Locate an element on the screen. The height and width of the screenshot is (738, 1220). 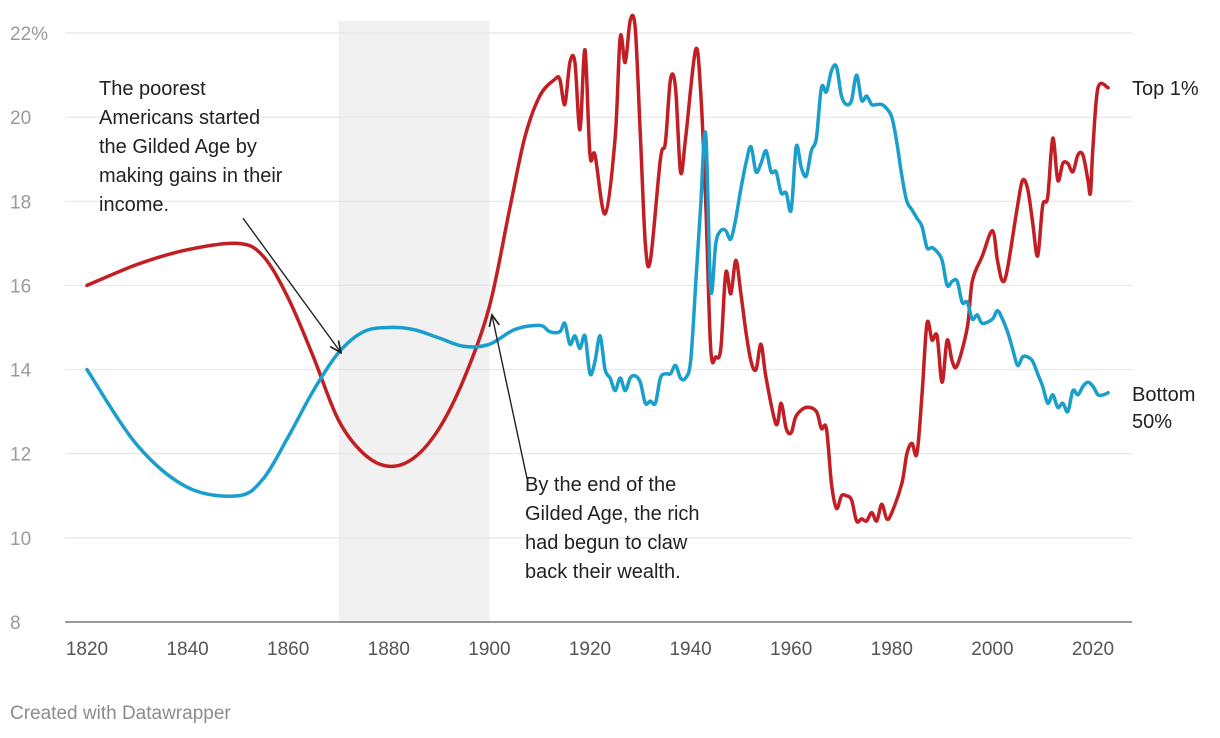
x-tick-label: 1940 is located at coordinates (690, 649).